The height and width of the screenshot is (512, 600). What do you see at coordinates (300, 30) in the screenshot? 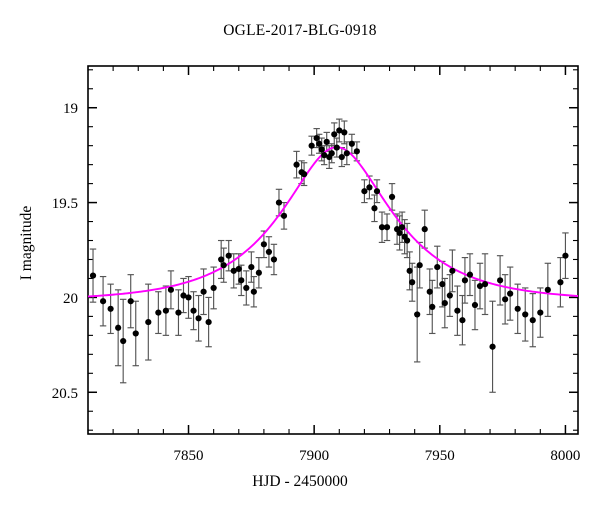
I see `chart-title: OGLE-2017-BLG-0918` at bounding box center [300, 30].